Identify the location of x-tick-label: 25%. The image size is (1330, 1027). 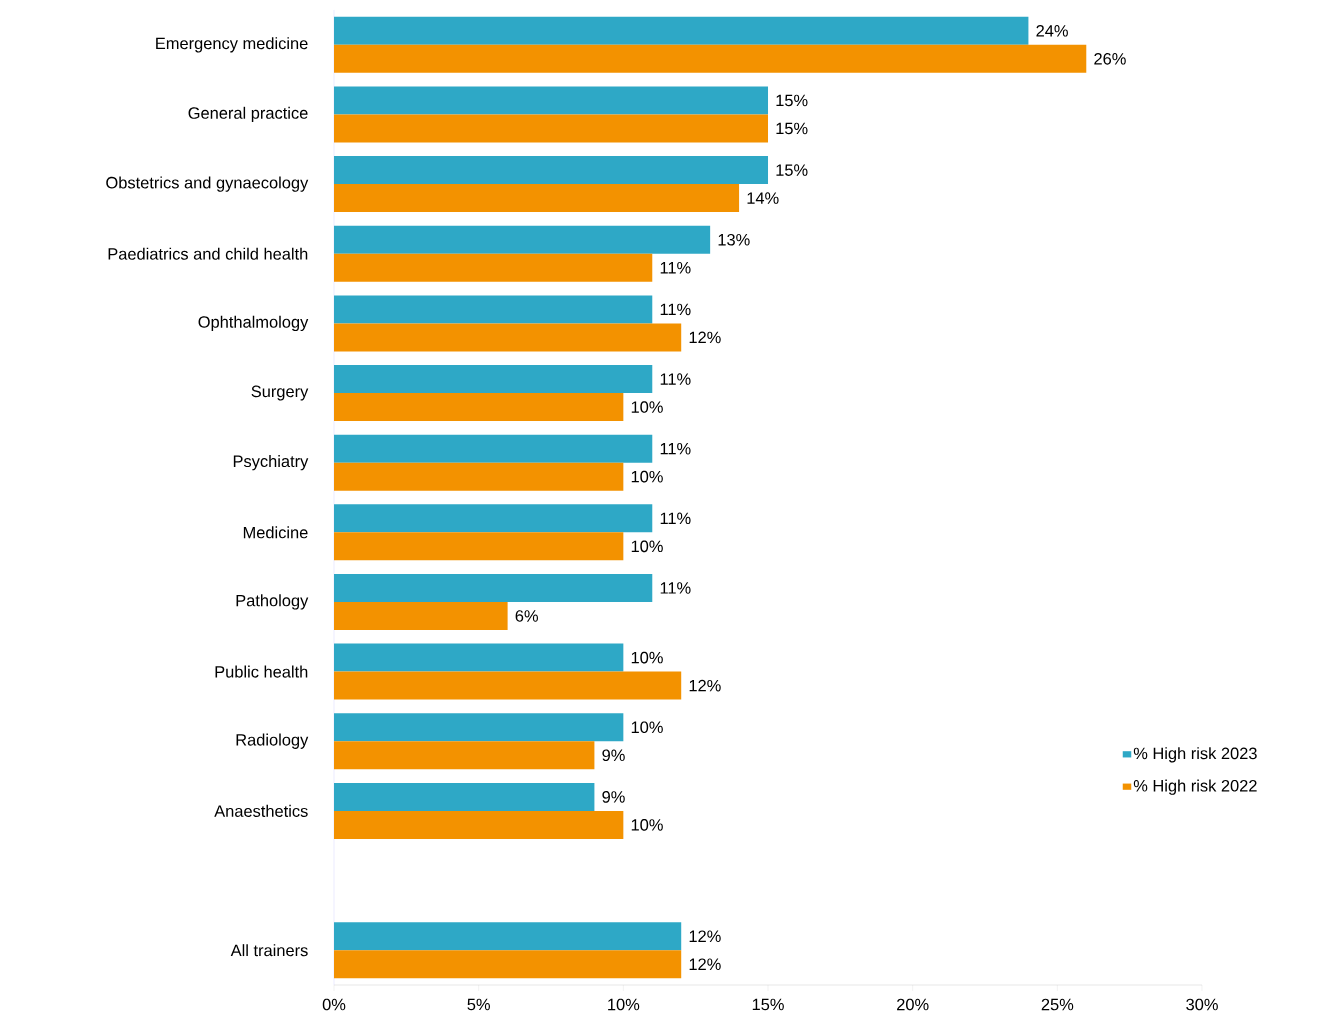
(1057, 1004).